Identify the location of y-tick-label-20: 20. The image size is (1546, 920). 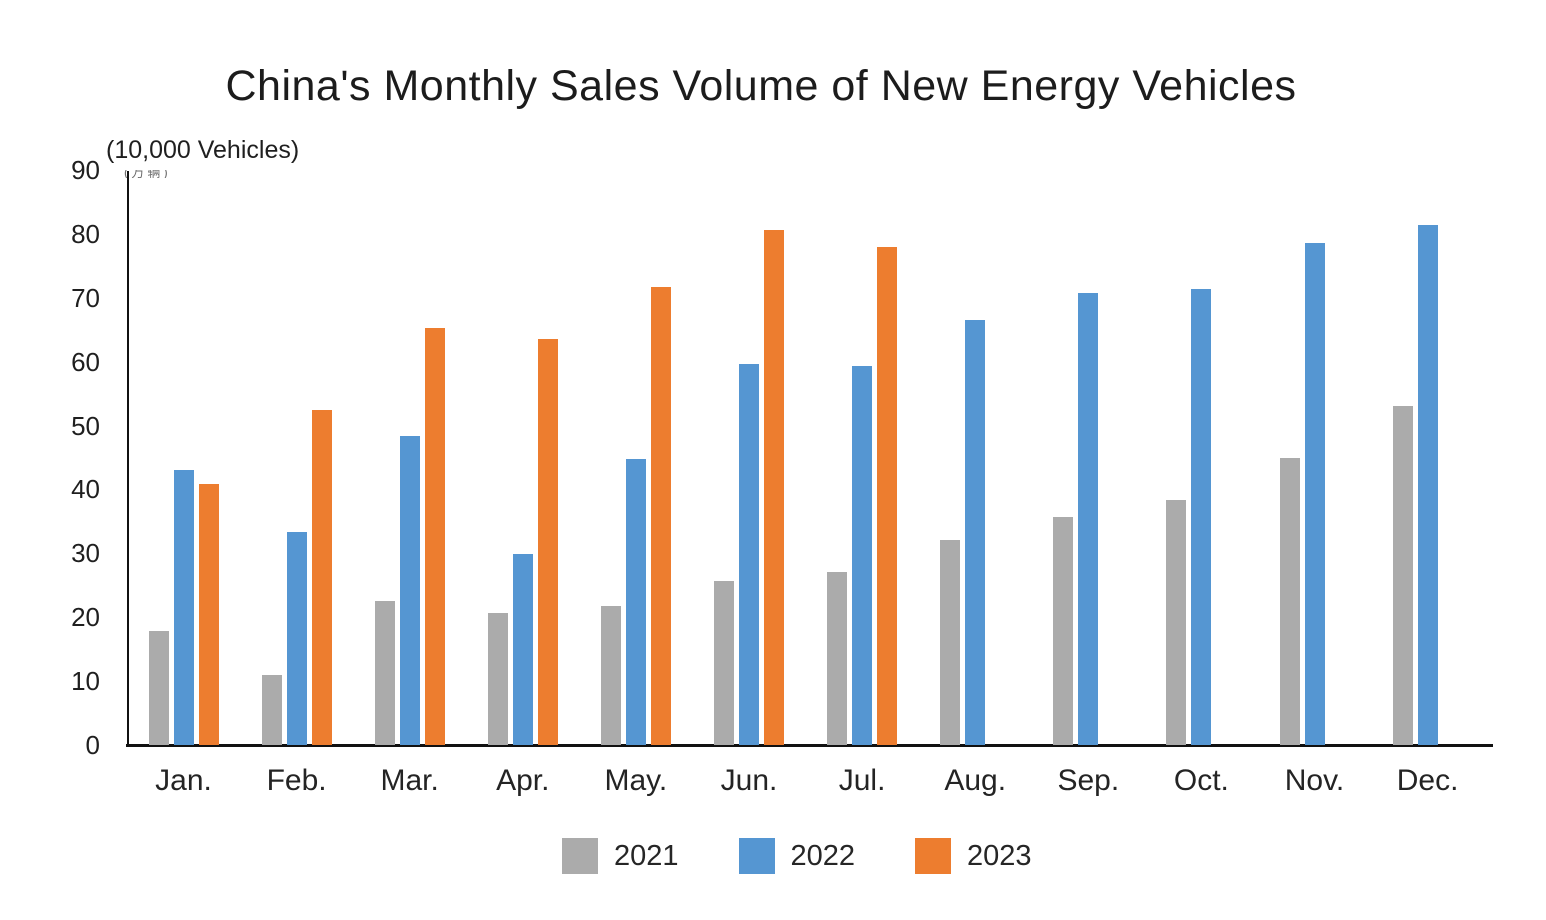
(85, 617).